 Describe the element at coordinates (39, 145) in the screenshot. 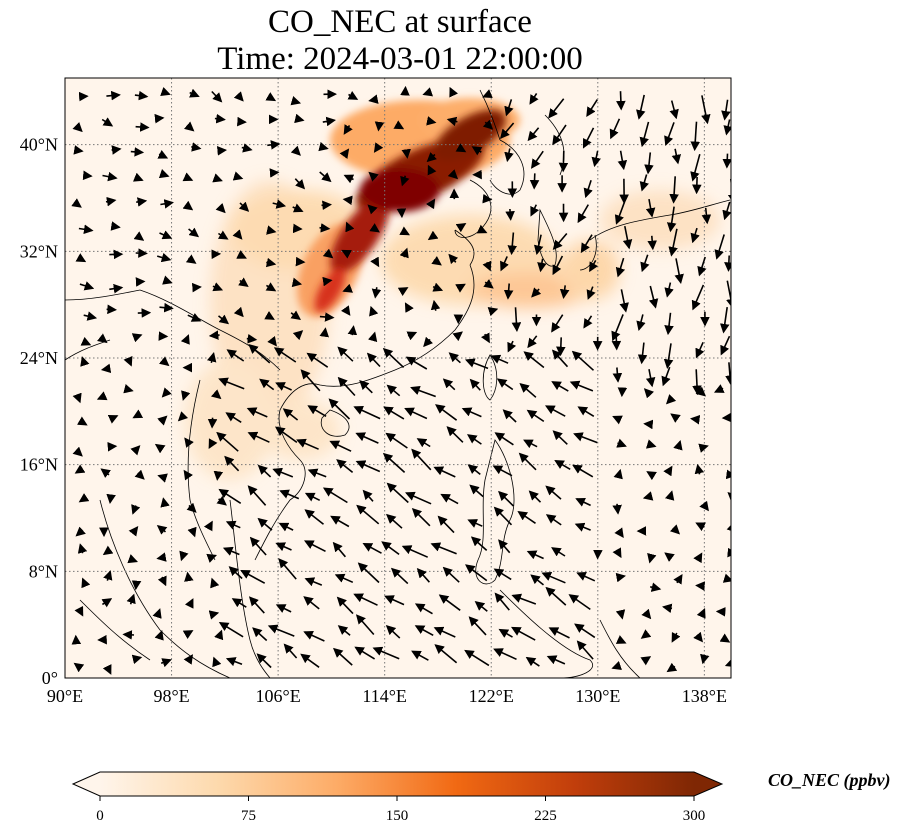

I see `lat-tick-label: 40°N` at that location.